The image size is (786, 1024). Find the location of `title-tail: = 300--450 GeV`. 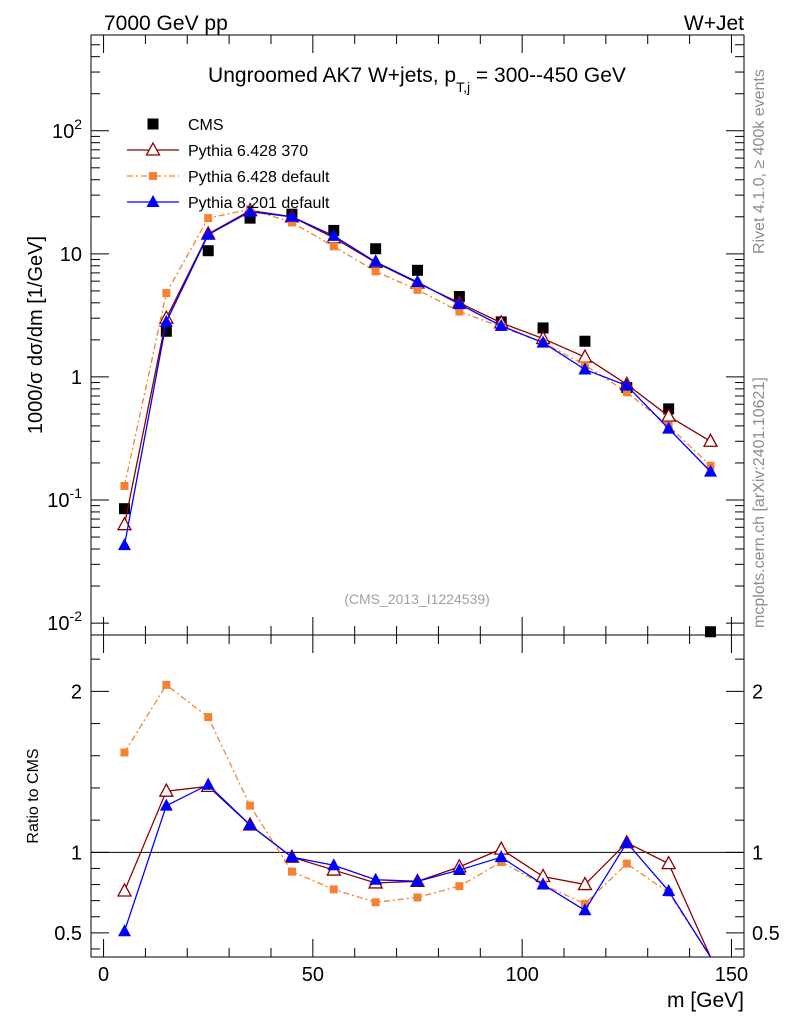

title-tail: = 300--450 GeV is located at coordinates (548, 75).